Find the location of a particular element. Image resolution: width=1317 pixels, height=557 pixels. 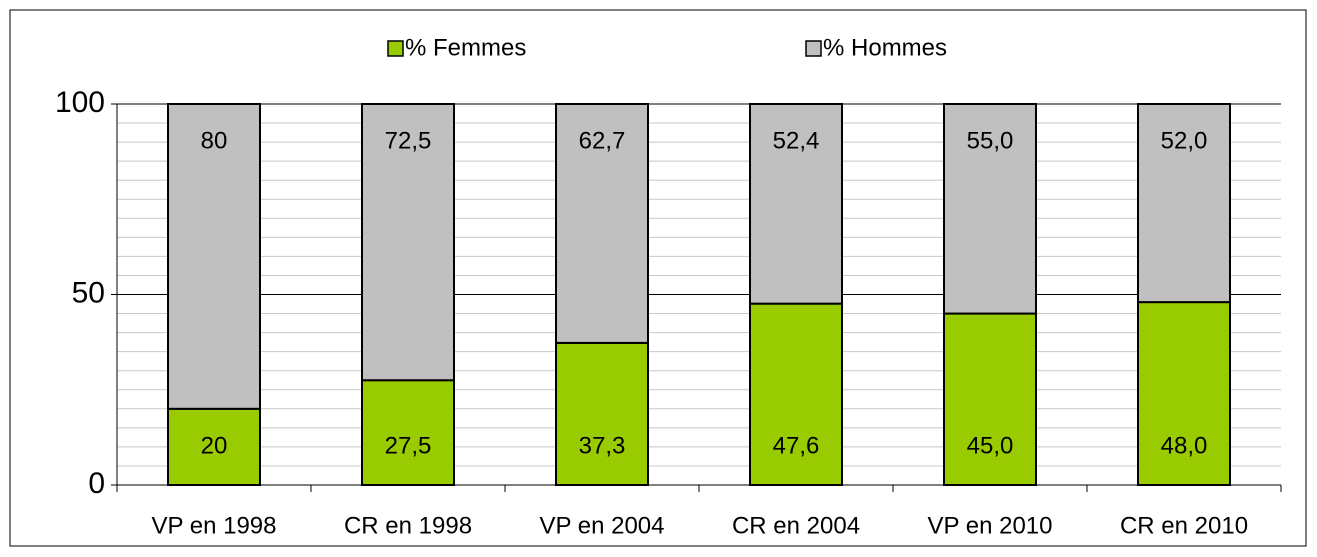

x-tick-label: CR en 1998 is located at coordinates (408, 525).